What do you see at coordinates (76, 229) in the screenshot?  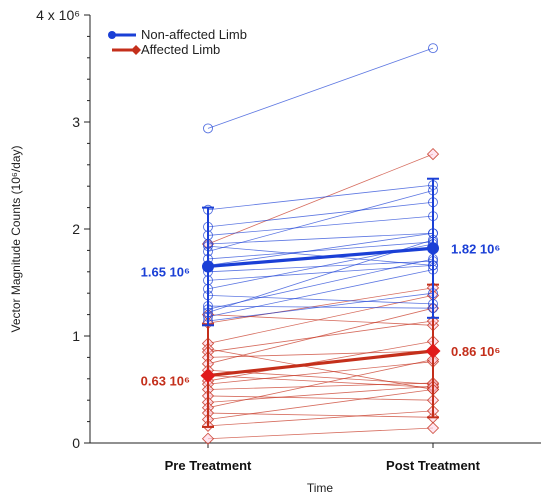 I see `y-tick-label: 2` at bounding box center [76, 229].